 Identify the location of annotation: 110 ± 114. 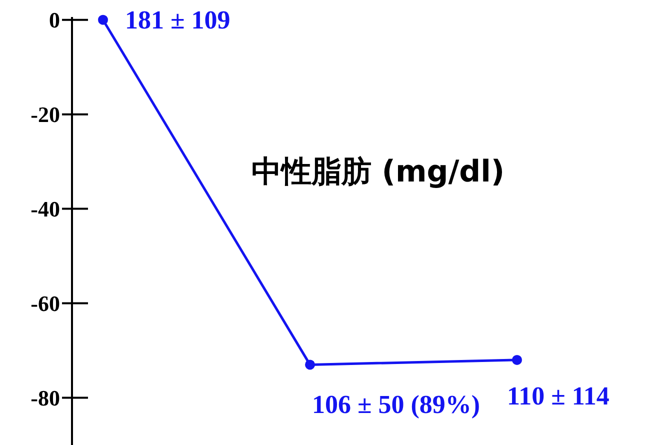
(558, 395).